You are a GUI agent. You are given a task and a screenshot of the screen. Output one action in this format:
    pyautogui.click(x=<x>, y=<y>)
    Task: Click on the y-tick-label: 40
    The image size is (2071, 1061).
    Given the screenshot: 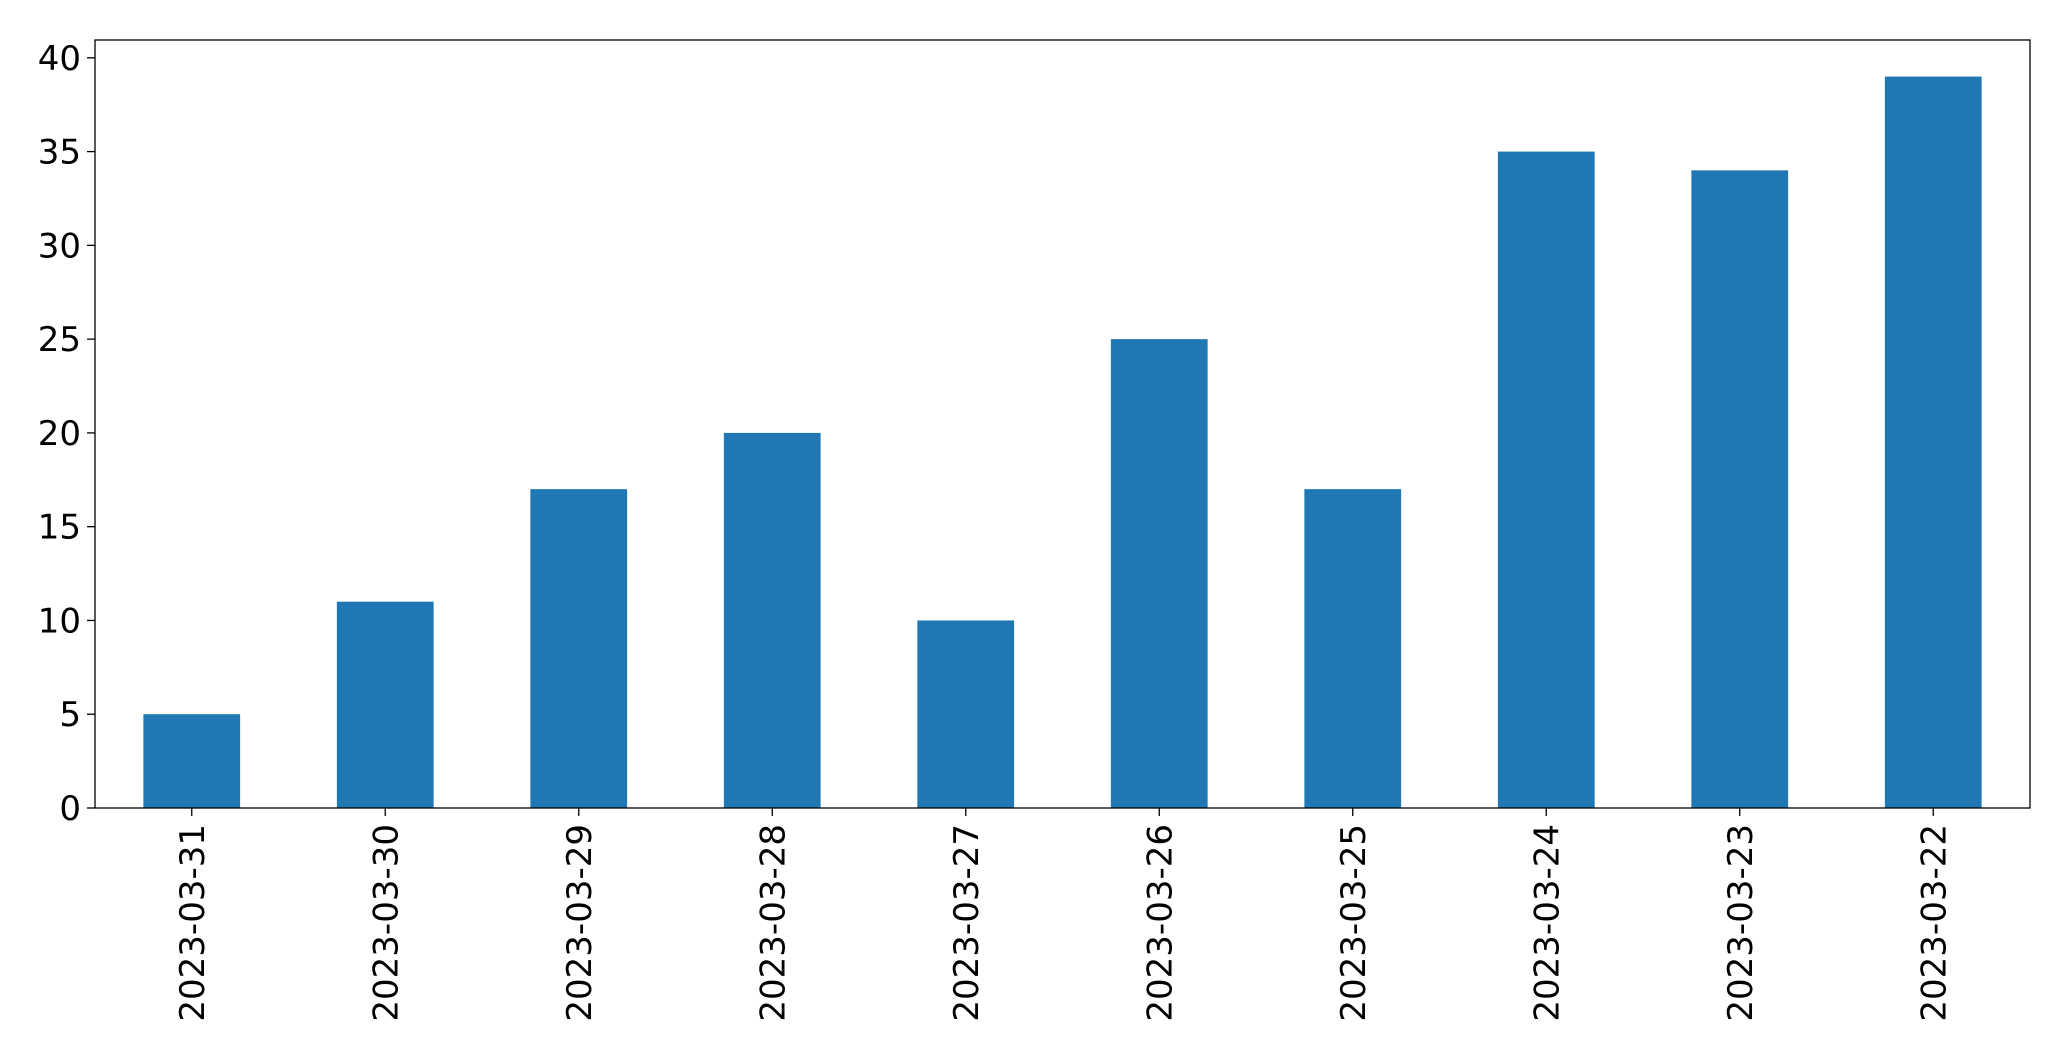 What is the action you would take?
    pyautogui.click(x=59, y=59)
    